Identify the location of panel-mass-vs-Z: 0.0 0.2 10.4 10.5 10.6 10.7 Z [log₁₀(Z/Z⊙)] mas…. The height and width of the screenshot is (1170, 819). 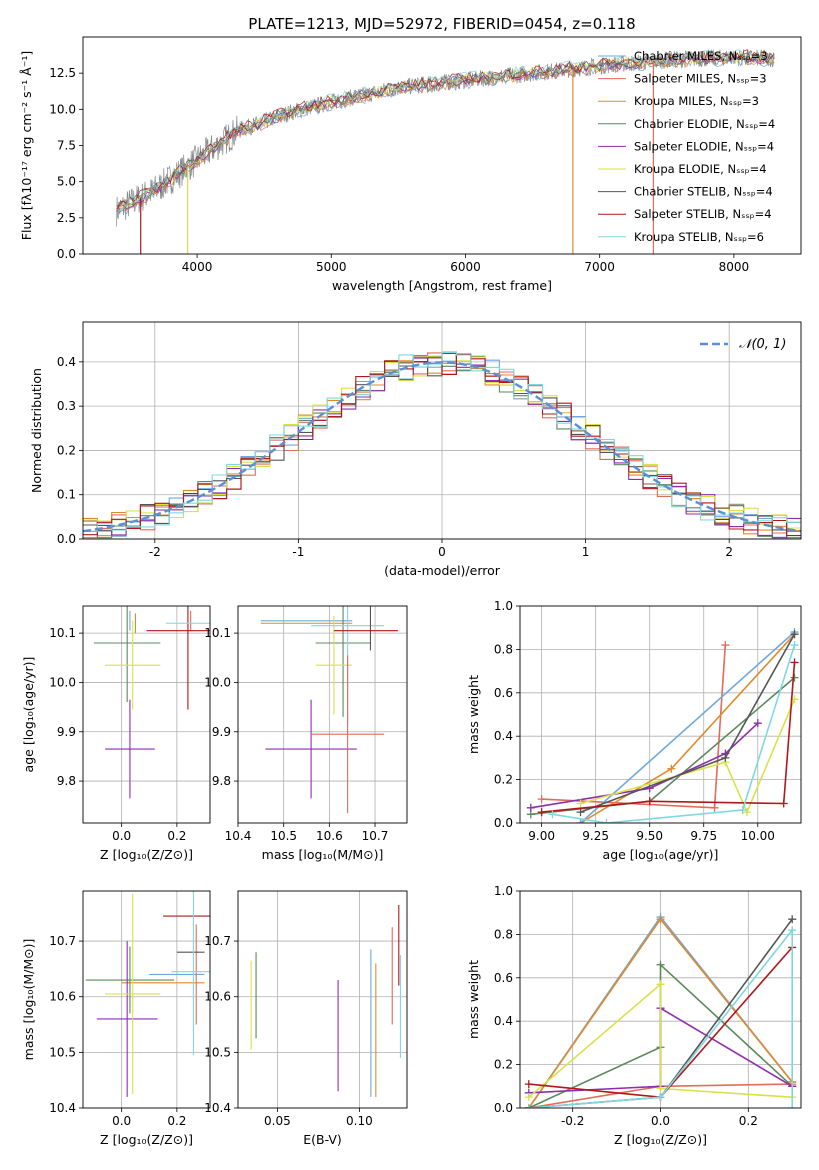
(116, 1018).